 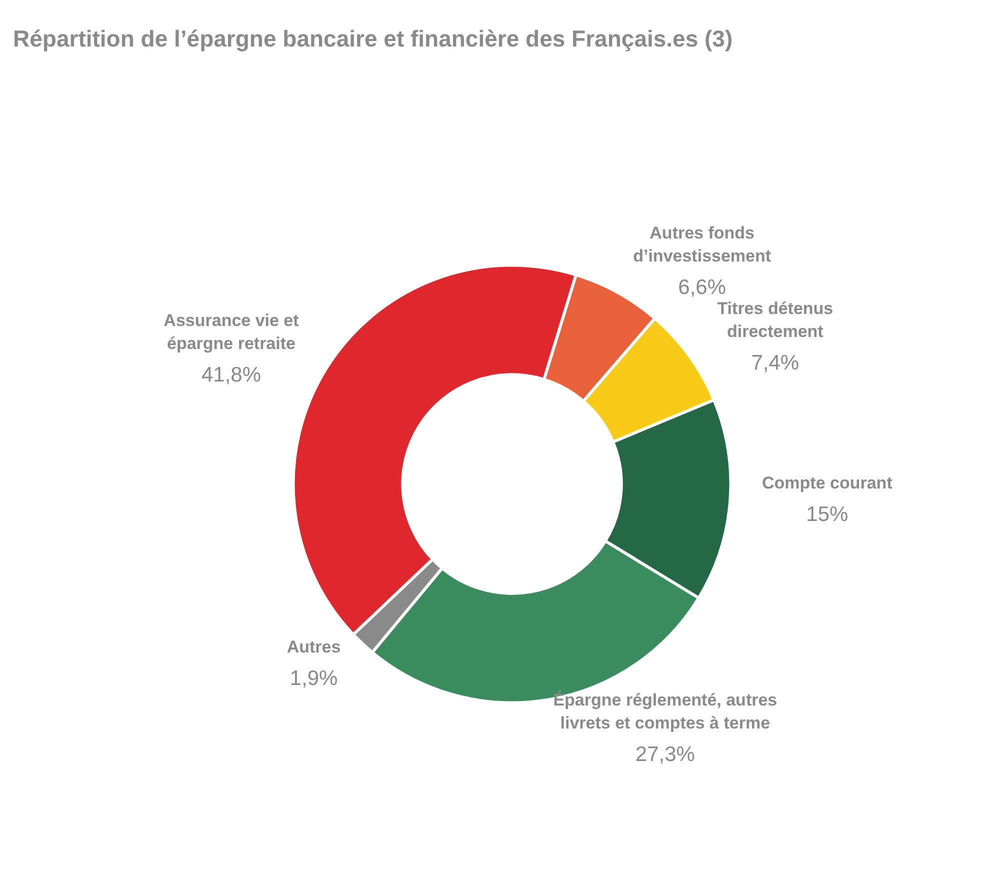 I want to click on data-label: 27,3%, so click(x=665, y=754).